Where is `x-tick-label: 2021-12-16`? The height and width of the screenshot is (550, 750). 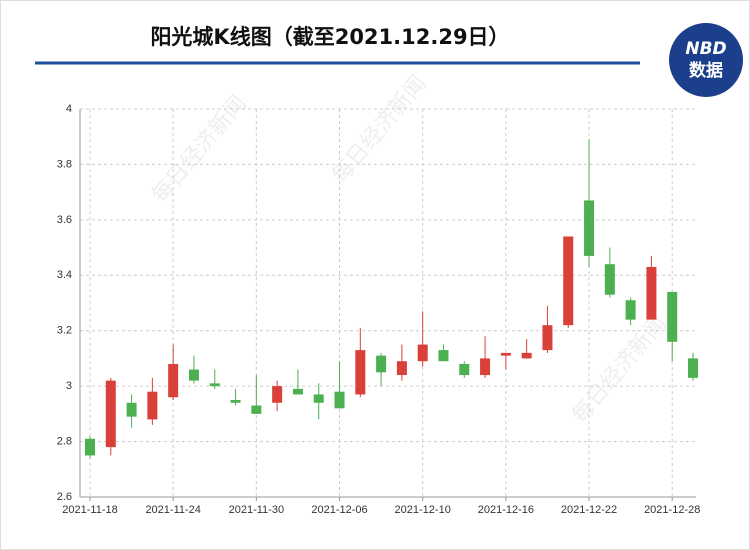 x-tick-label: 2021-12-16 is located at coordinates (506, 510).